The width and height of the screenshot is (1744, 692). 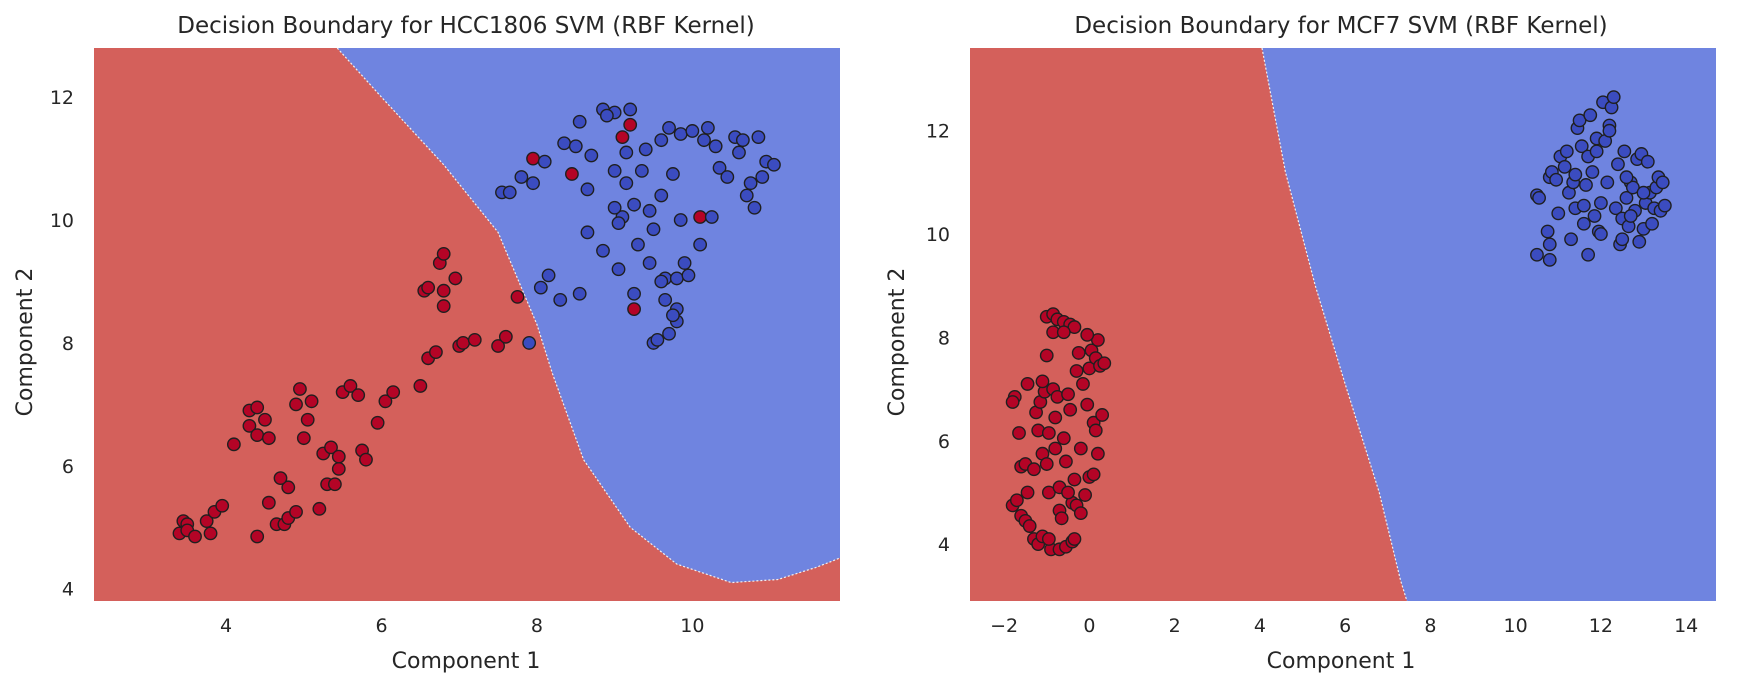 What do you see at coordinates (68, 344) in the screenshot?
I see `y-tick-label: 8` at bounding box center [68, 344].